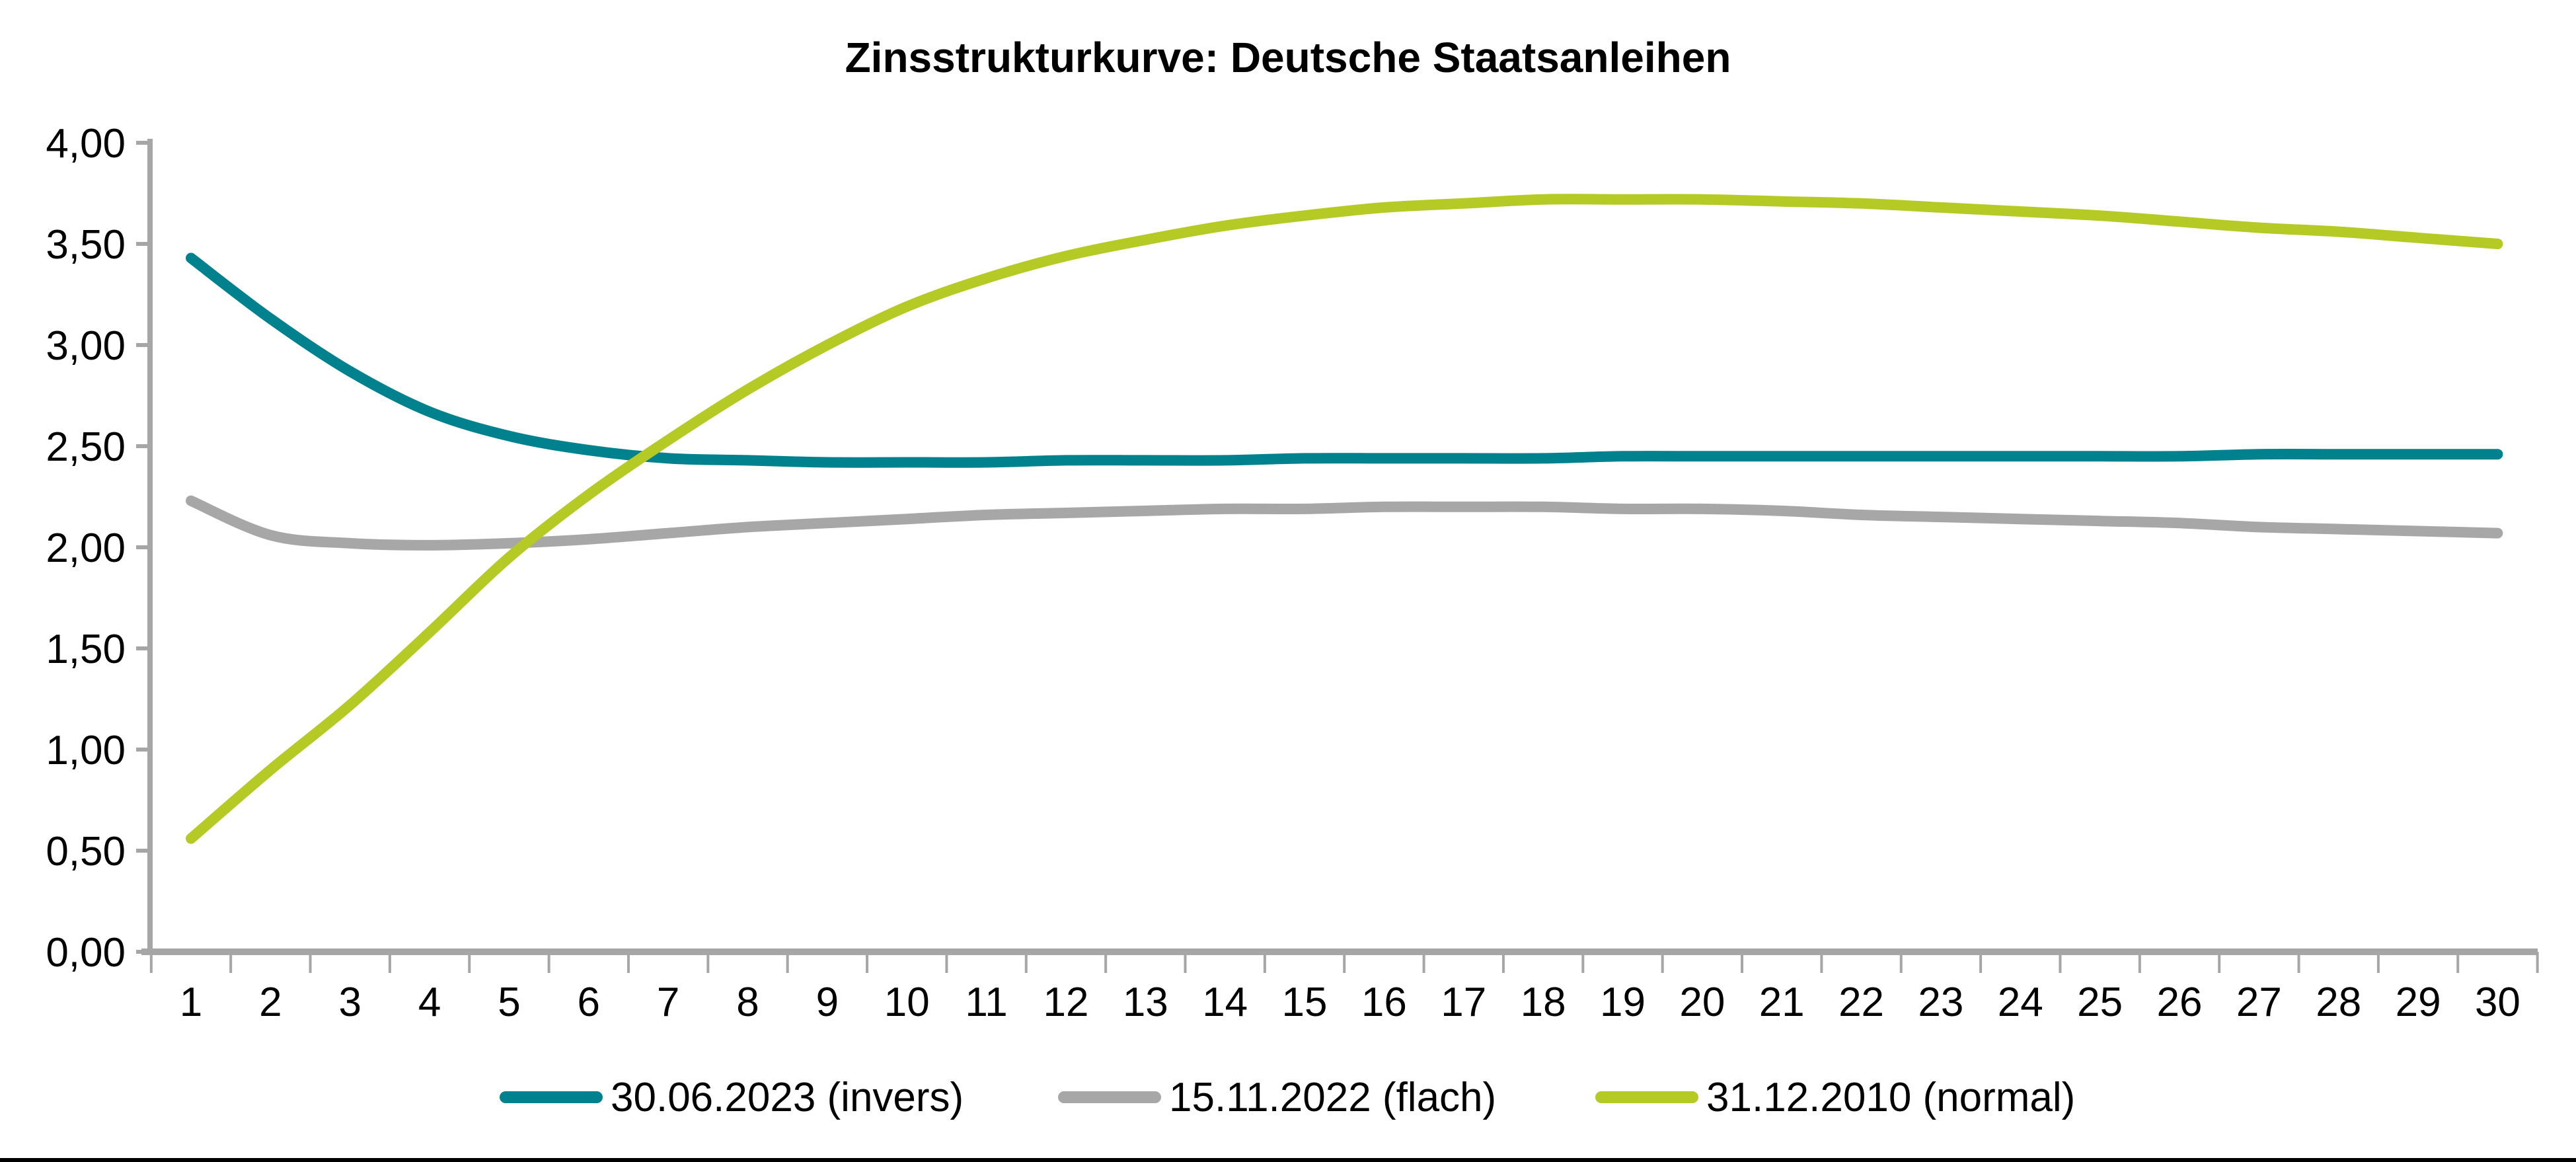  Describe the element at coordinates (1305, 1002) in the screenshot. I see `x-axis-tick-label: 15` at that location.